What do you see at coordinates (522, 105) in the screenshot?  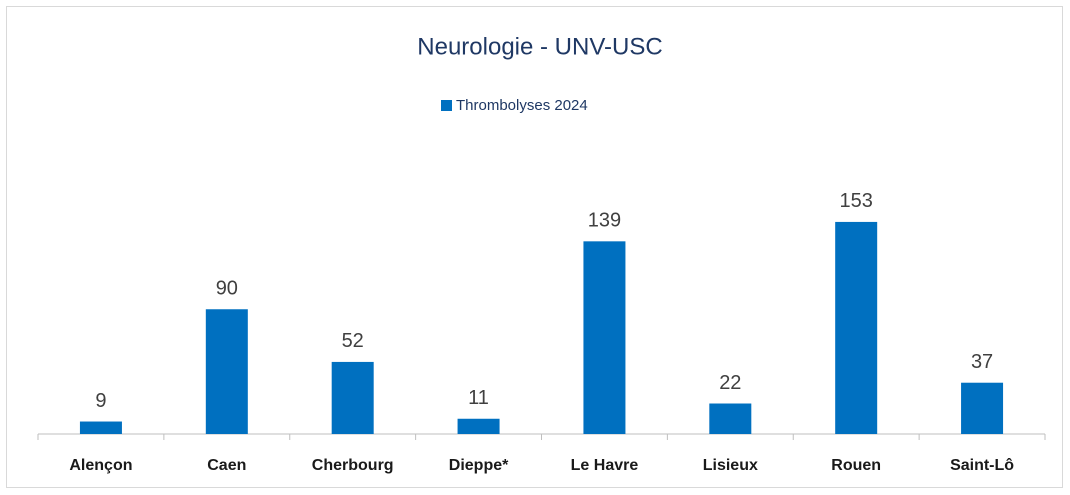 I see `legend-label: Thrombolyses 2024` at bounding box center [522, 105].